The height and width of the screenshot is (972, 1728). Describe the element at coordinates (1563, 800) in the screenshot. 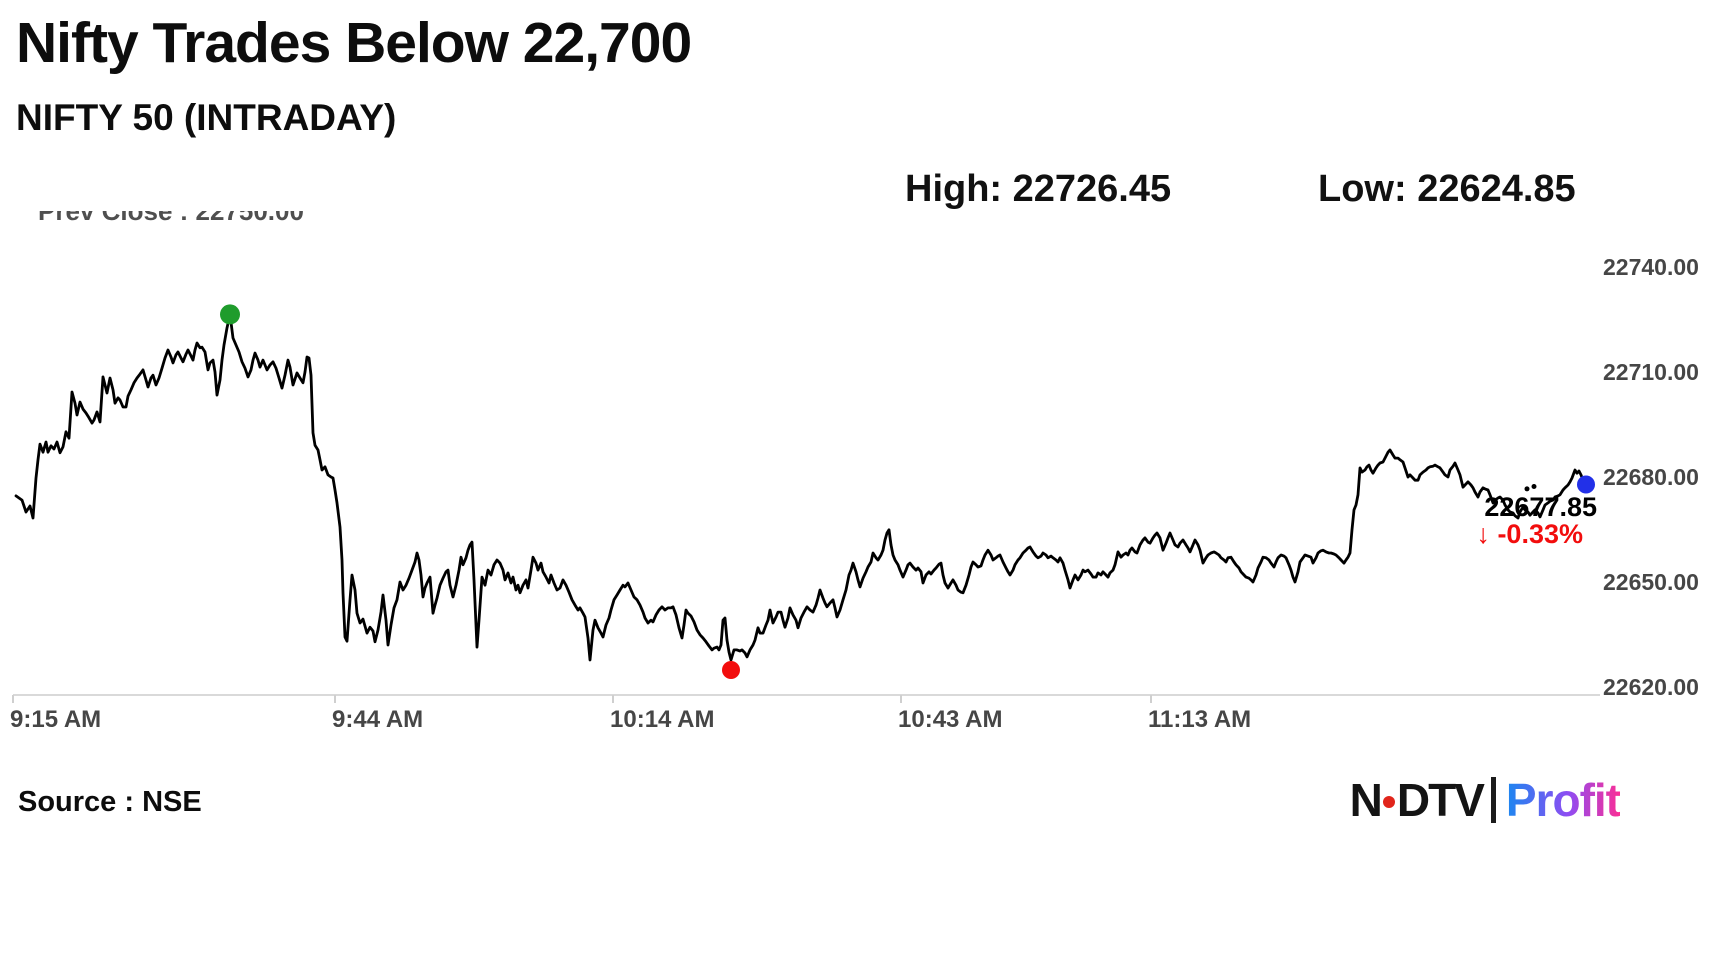

I see `profit-wordmark: Profit` at that location.